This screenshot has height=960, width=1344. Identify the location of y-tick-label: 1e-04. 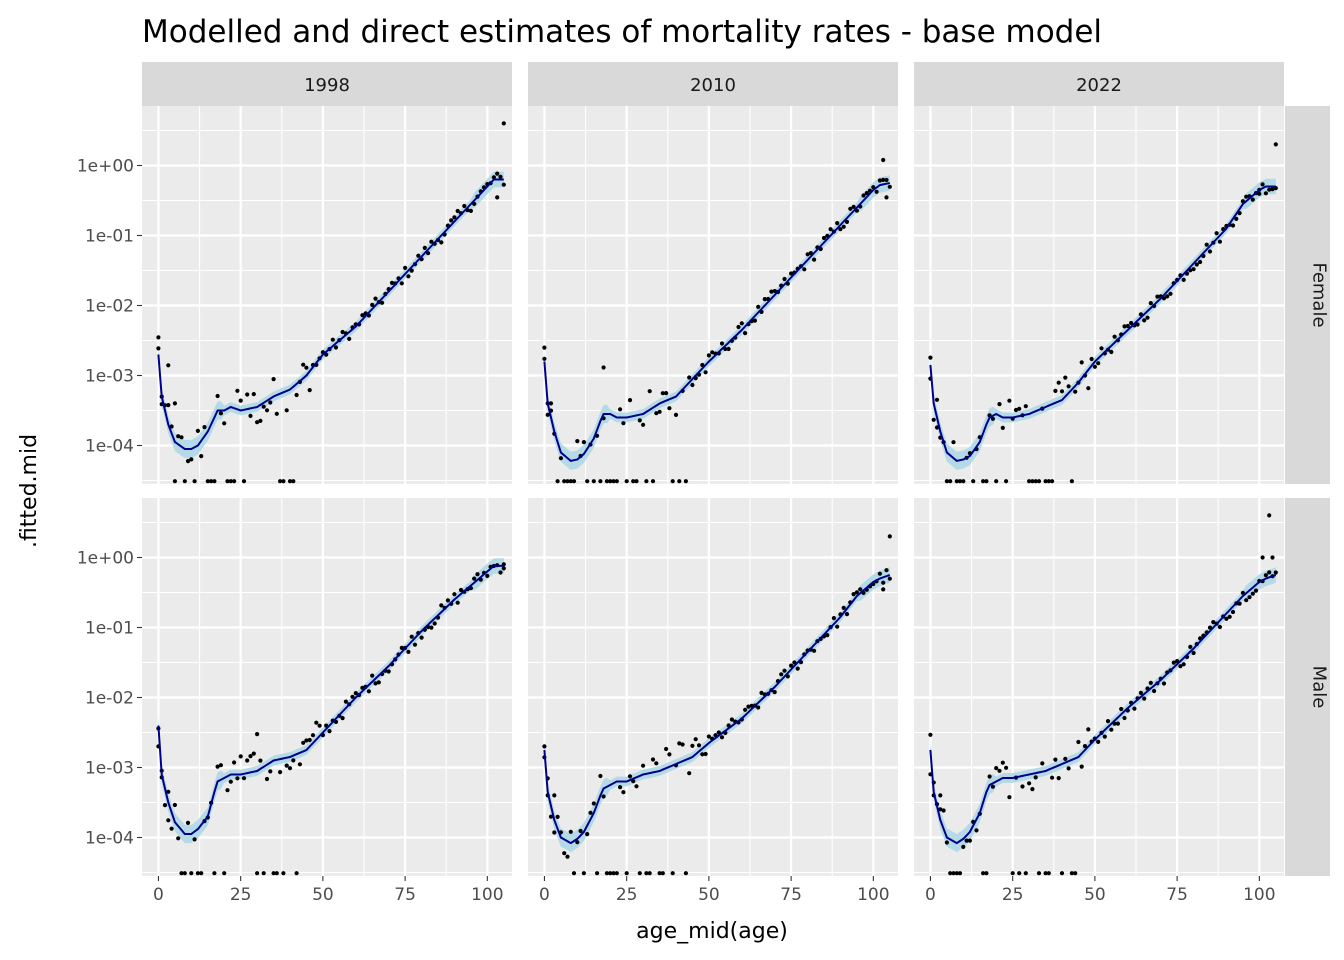
(109, 447).